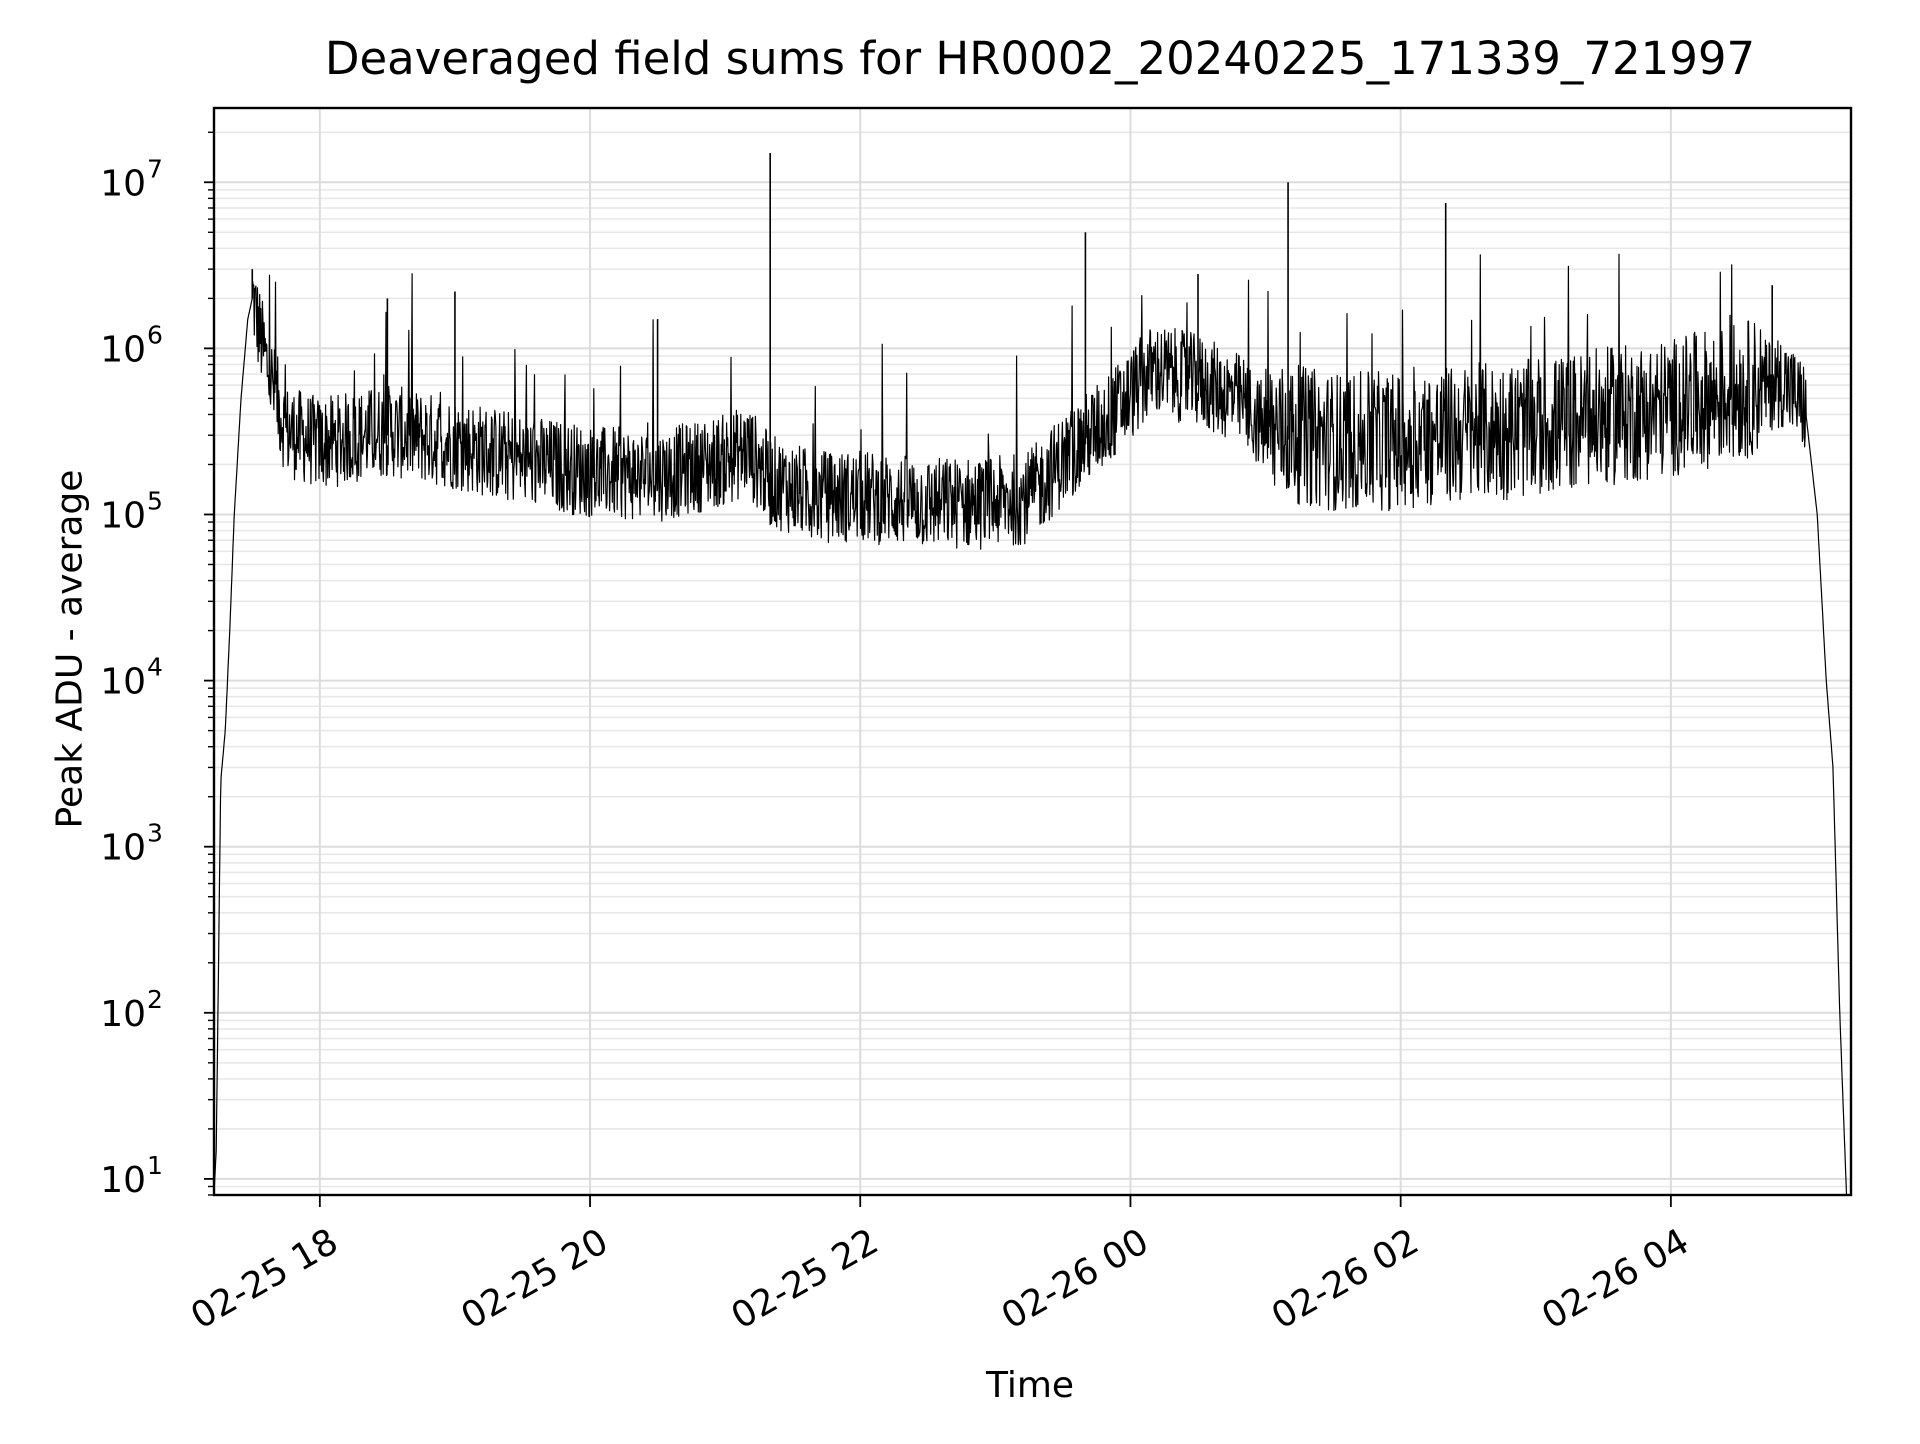 The image size is (1920, 1444). I want to click on y-tick-exponent: 7, so click(155, 168).